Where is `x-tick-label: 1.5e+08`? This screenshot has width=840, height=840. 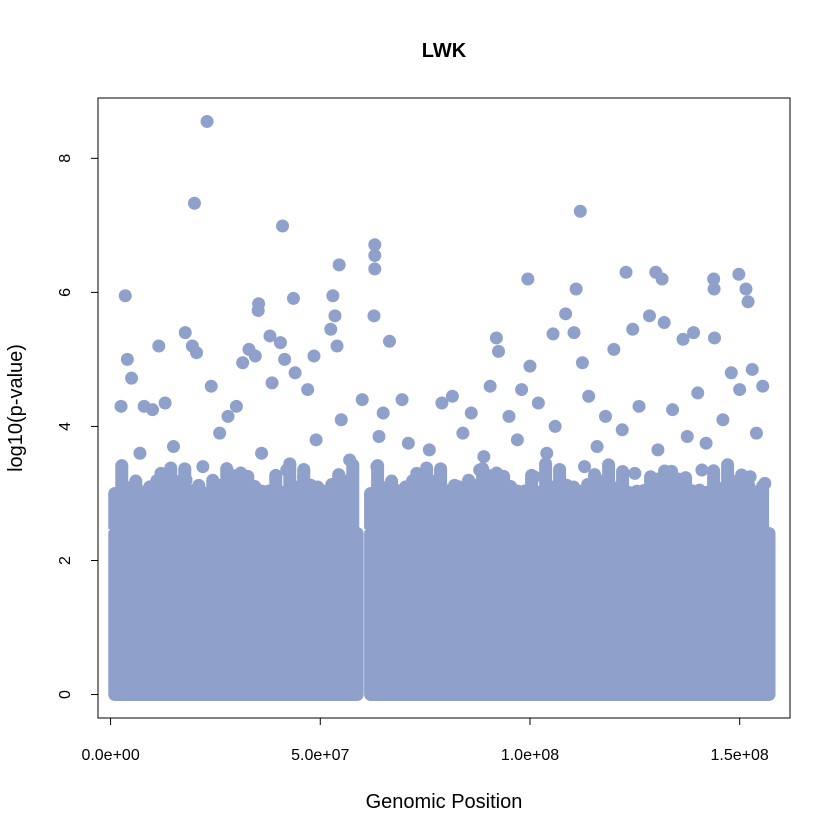 x-tick-label: 1.5e+08 is located at coordinates (740, 755).